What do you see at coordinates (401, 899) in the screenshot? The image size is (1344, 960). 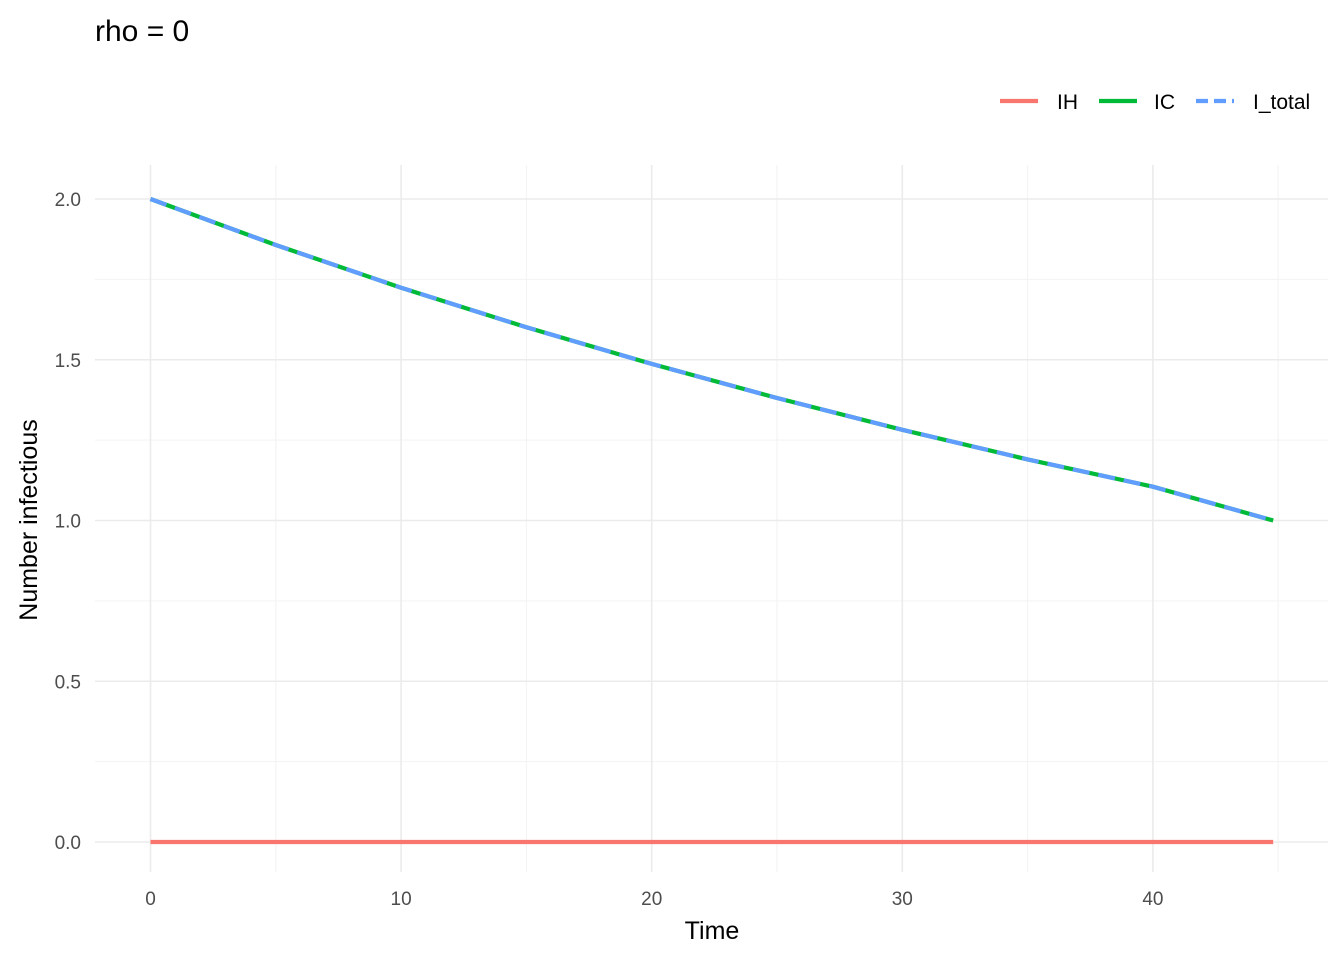 I see `x-tick-label: 10` at bounding box center [401, 899].